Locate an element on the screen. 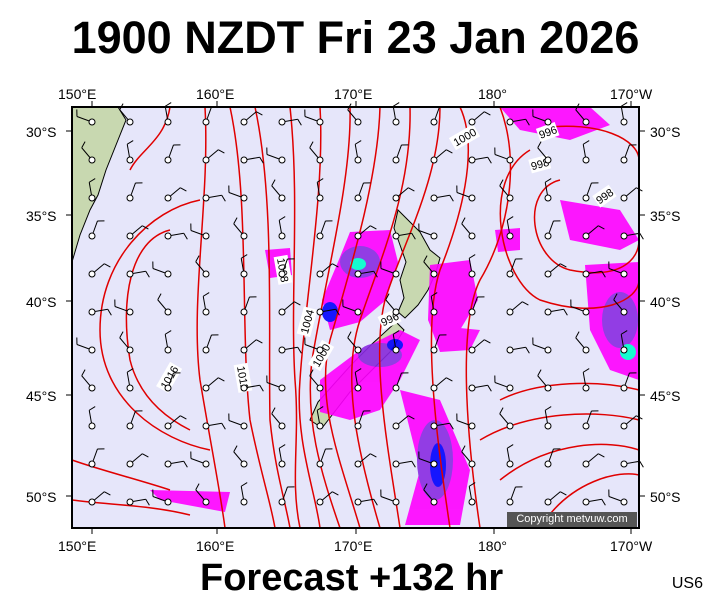 Image resolution: width=711 pixels, height=600 pixels. lat-label: 50°S is located at coordinates (665, 497).